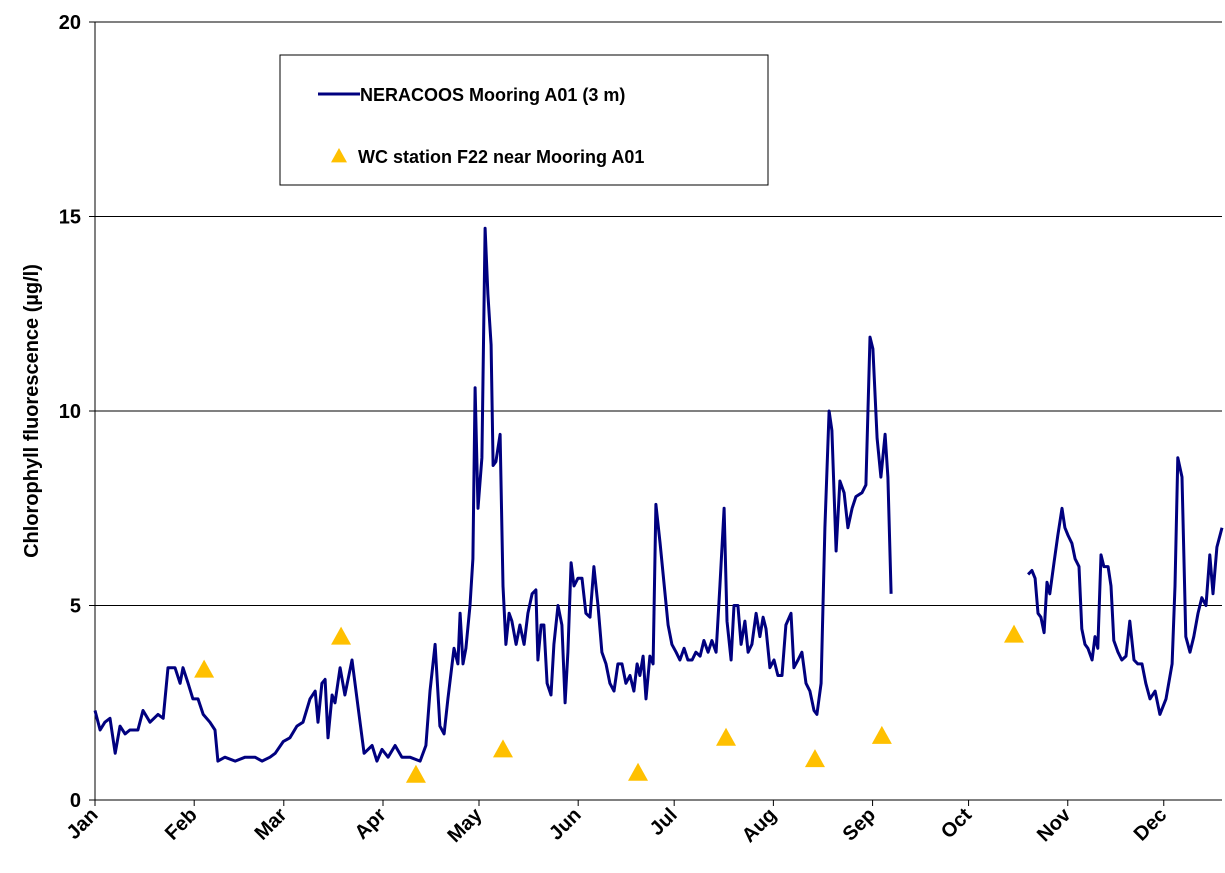 This screenshot has width=1225, height=873. What do you see at coordinates (339, 155) in the screenshot?
I see `legend-swatch` at bounding box center [339, 155].